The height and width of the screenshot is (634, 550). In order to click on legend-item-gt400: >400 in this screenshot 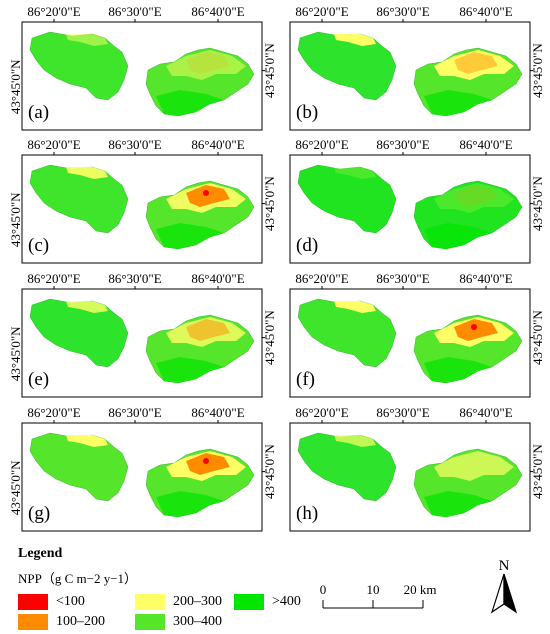, I will do `click(267, 602)`.